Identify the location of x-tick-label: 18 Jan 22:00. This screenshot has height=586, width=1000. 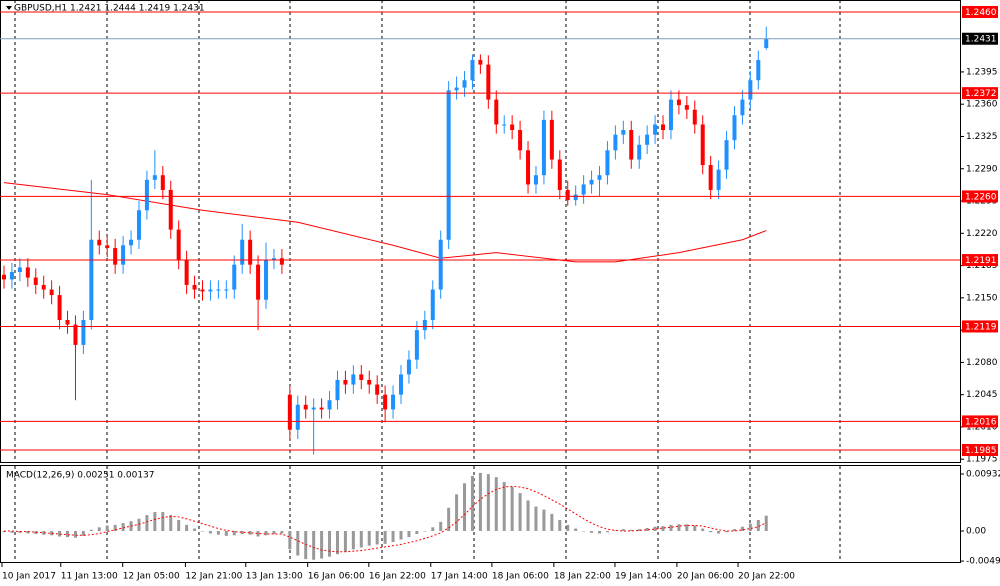
(582, 577).